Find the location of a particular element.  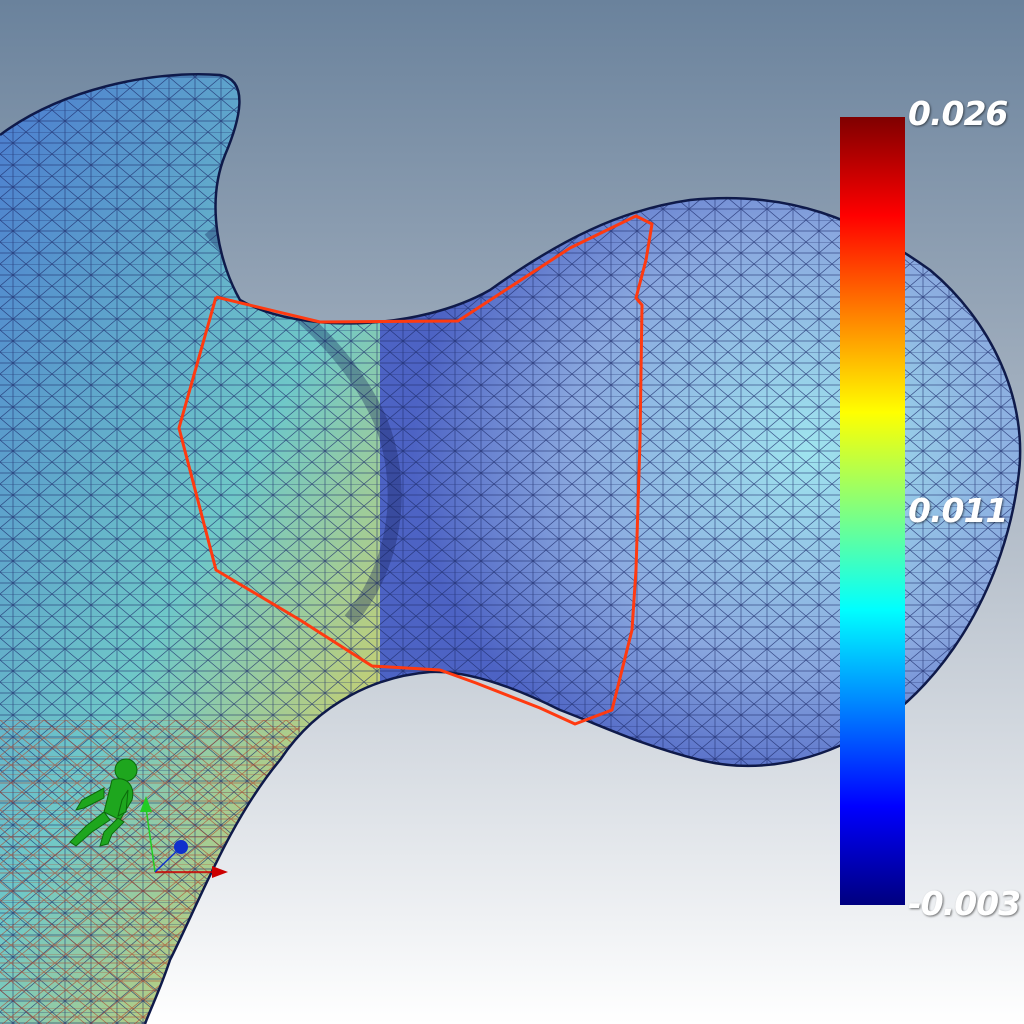

scalar-bar-max-label: 0.026 is located at coordinates (958, 113).